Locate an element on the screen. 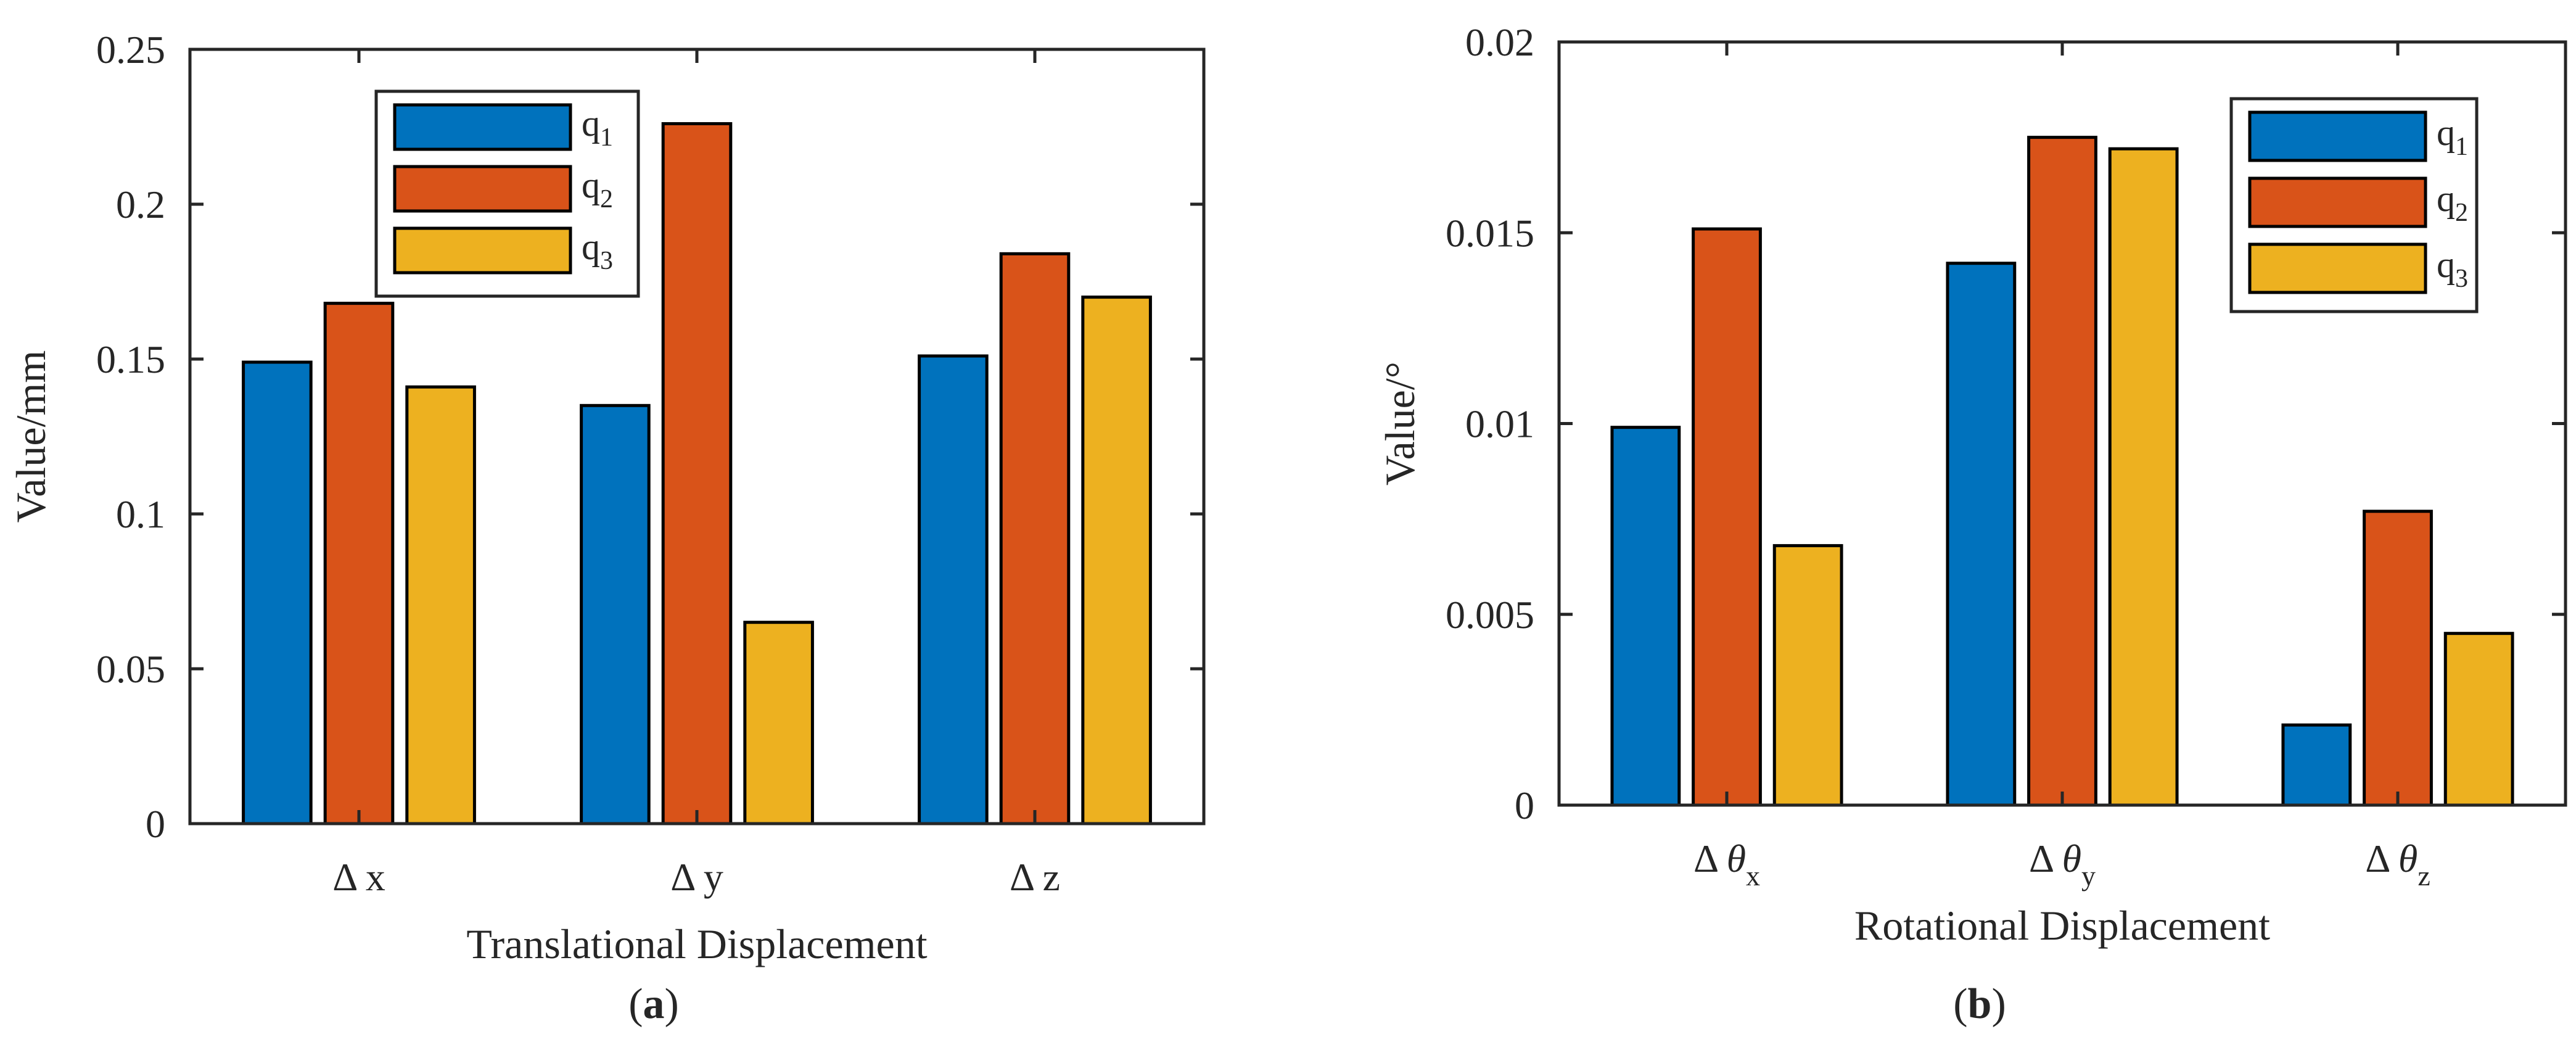 This screenshot has width=2576, height=1055. bar-b-c2-s2 is located at coordinates (2062, 471).